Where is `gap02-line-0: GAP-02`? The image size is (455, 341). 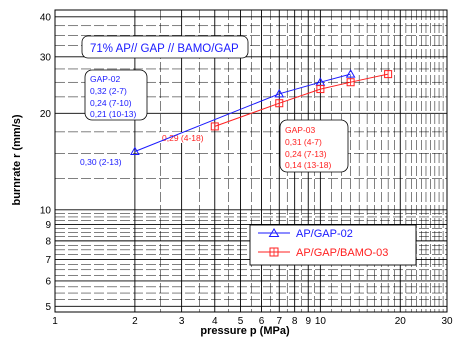 gap02-line-0: GAP-02 is located at coordinates (105, 79).